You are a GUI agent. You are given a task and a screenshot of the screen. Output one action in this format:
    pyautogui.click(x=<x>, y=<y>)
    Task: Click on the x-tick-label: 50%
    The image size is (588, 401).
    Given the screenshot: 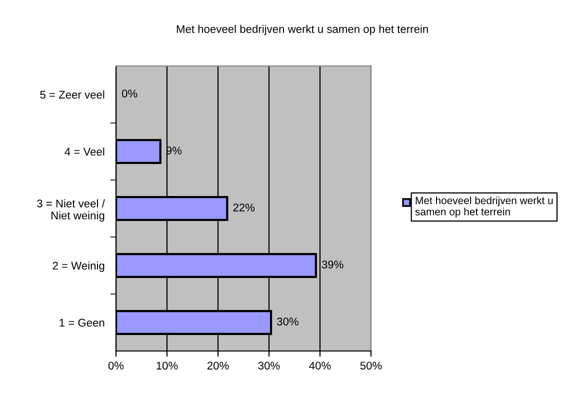 What is the action you would take?
    pyautogui.click(x=371, y=366)
    